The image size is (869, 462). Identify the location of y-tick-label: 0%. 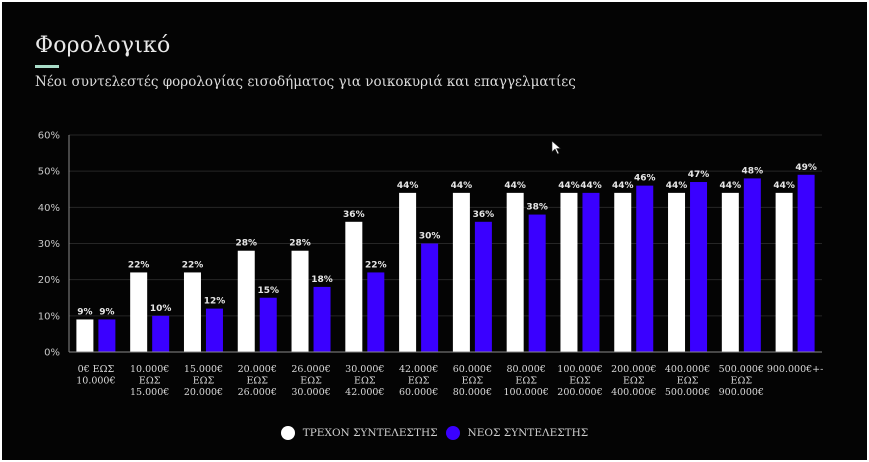
(52, 353).